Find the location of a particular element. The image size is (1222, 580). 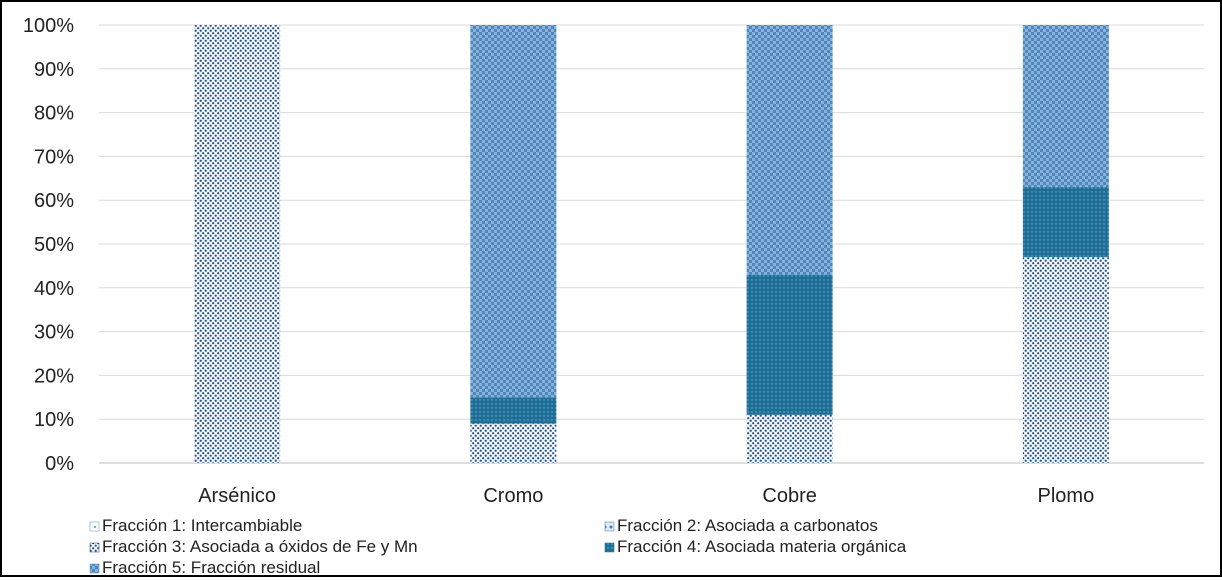

y-tick-label: 10% is located at coordinates (54, 420).